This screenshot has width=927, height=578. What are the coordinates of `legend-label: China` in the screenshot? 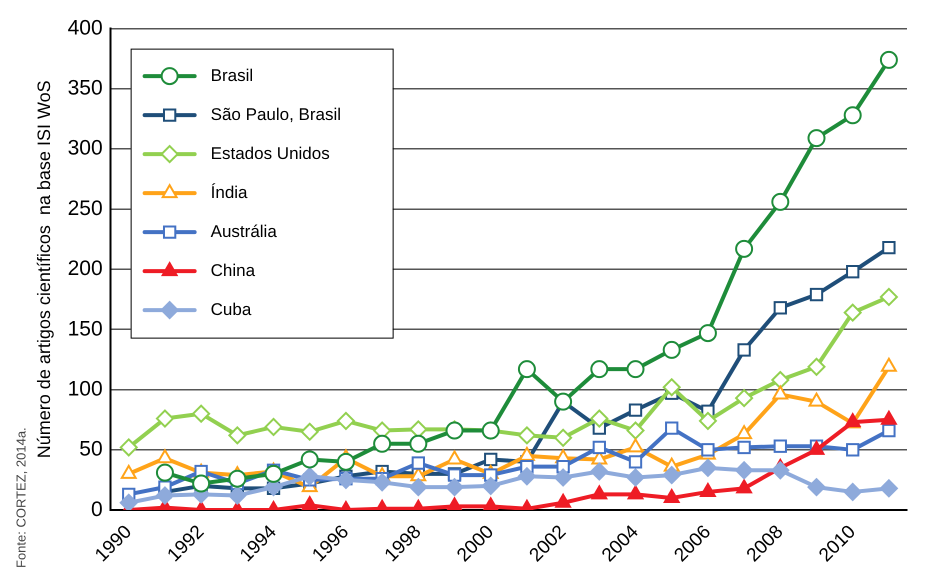 It's located at (233, 270).